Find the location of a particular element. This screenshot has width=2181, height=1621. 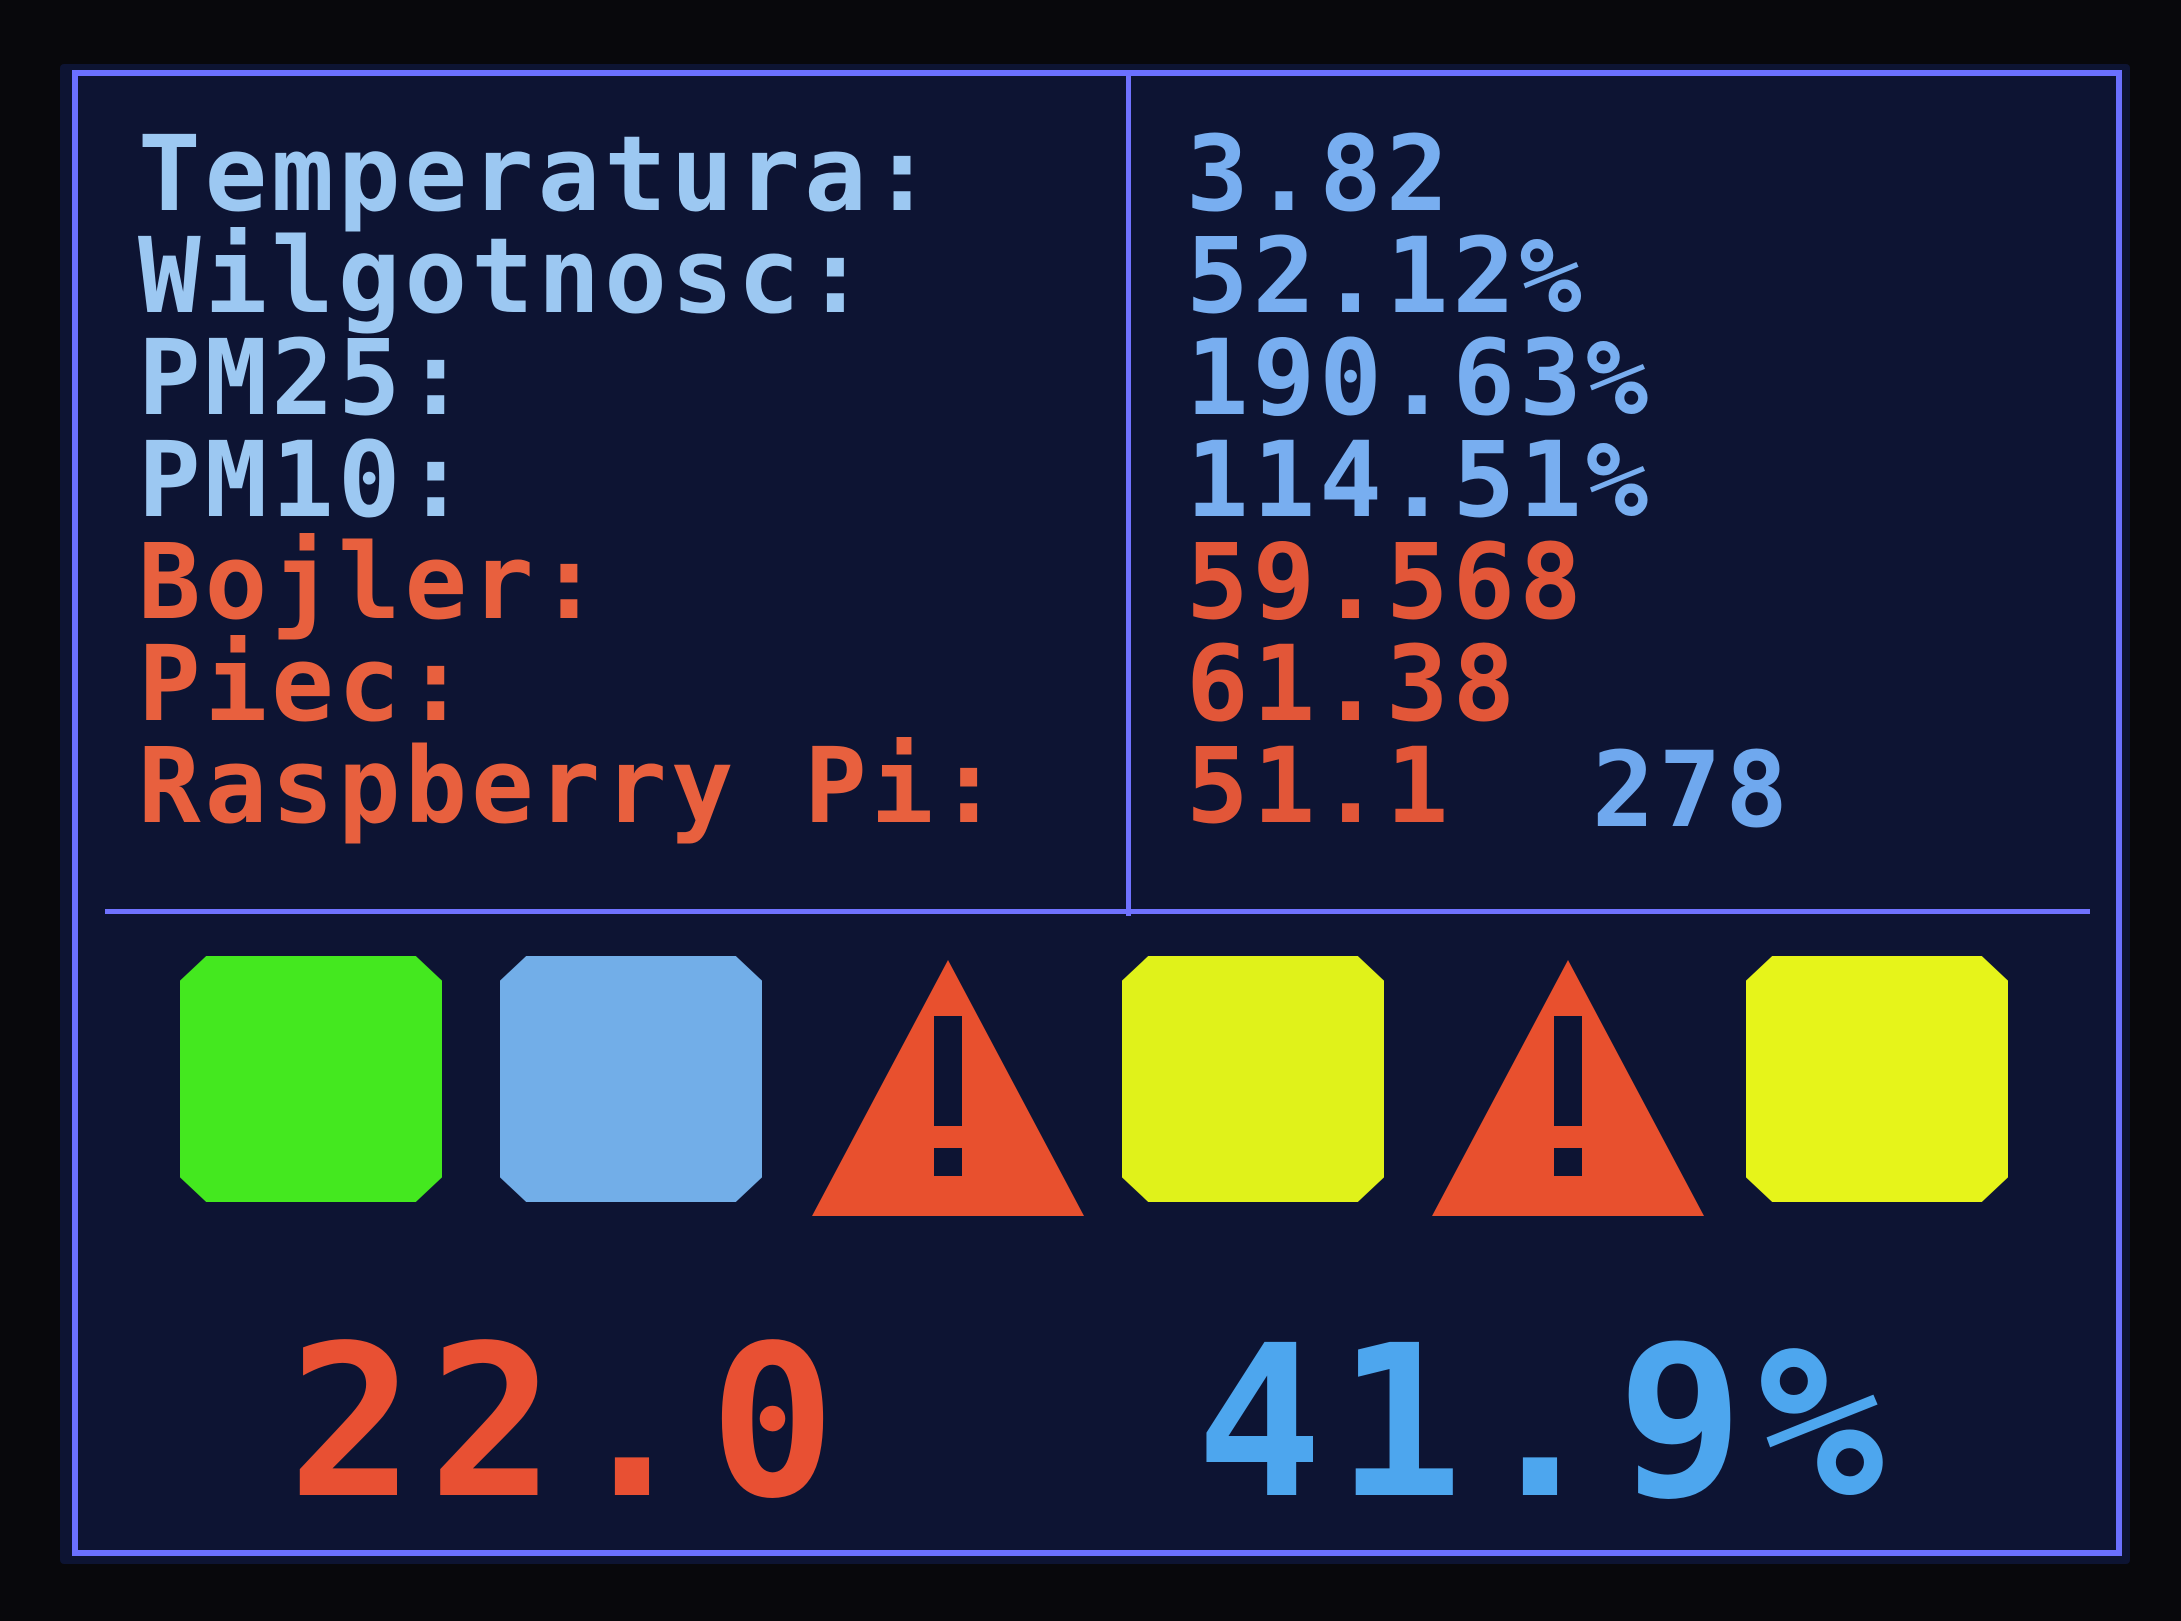

vertical-divider is located at coordinates (1128, 496).